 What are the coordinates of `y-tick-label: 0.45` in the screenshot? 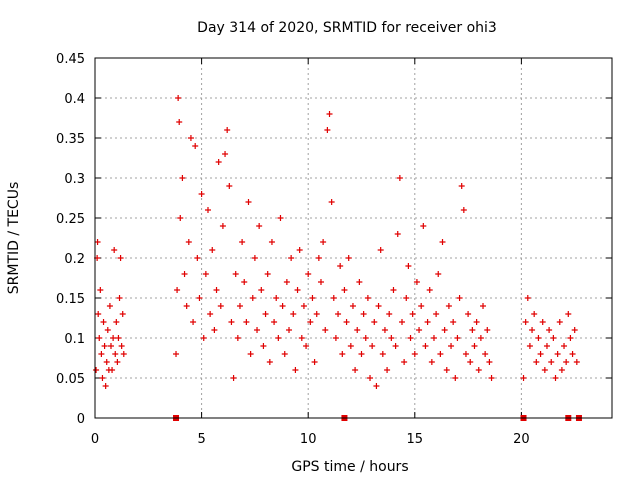 It's located at (70, 59).